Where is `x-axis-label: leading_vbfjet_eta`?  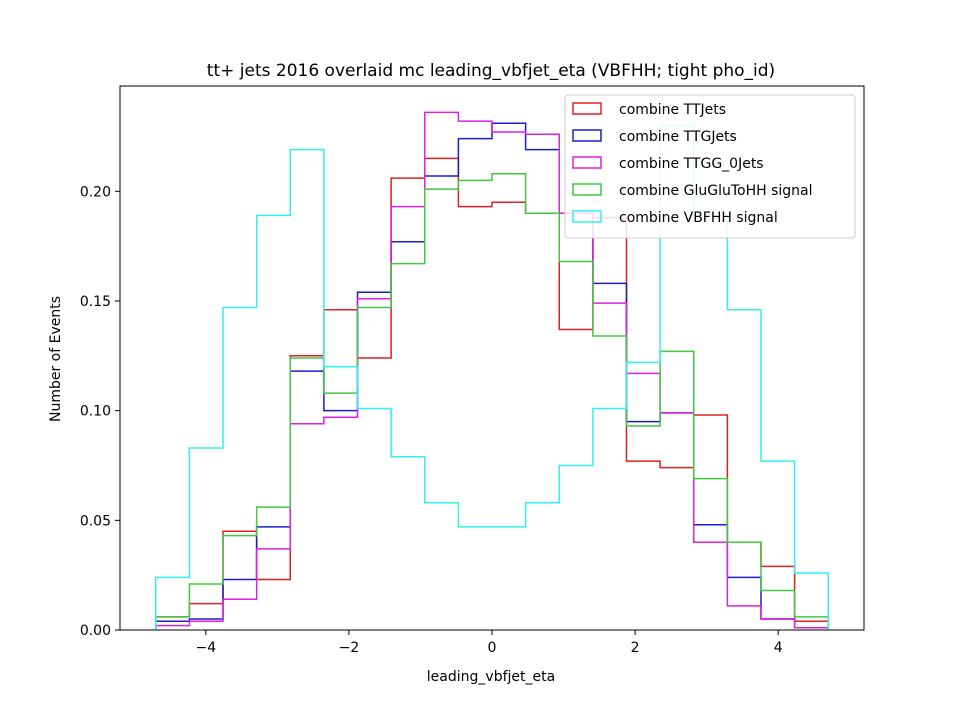 x-axis-label: leading_vbfjet_eta is located at coordinates (491, 677).